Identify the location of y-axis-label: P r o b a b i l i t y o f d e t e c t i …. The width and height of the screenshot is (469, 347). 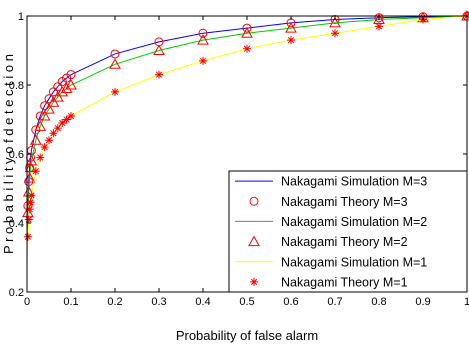
(8, 154).